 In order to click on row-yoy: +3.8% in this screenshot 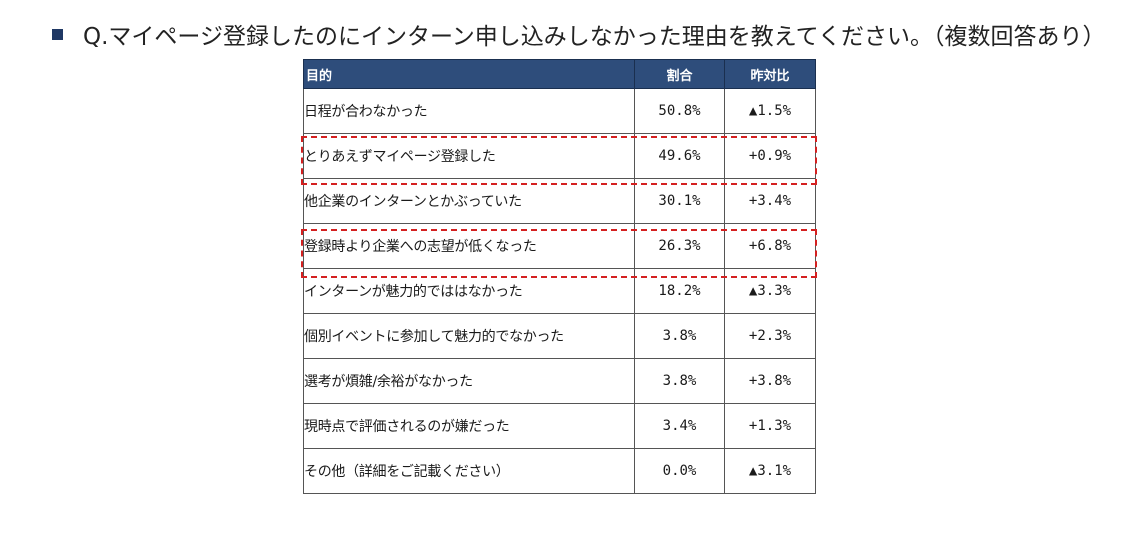, I will do `click(770, 381)`.